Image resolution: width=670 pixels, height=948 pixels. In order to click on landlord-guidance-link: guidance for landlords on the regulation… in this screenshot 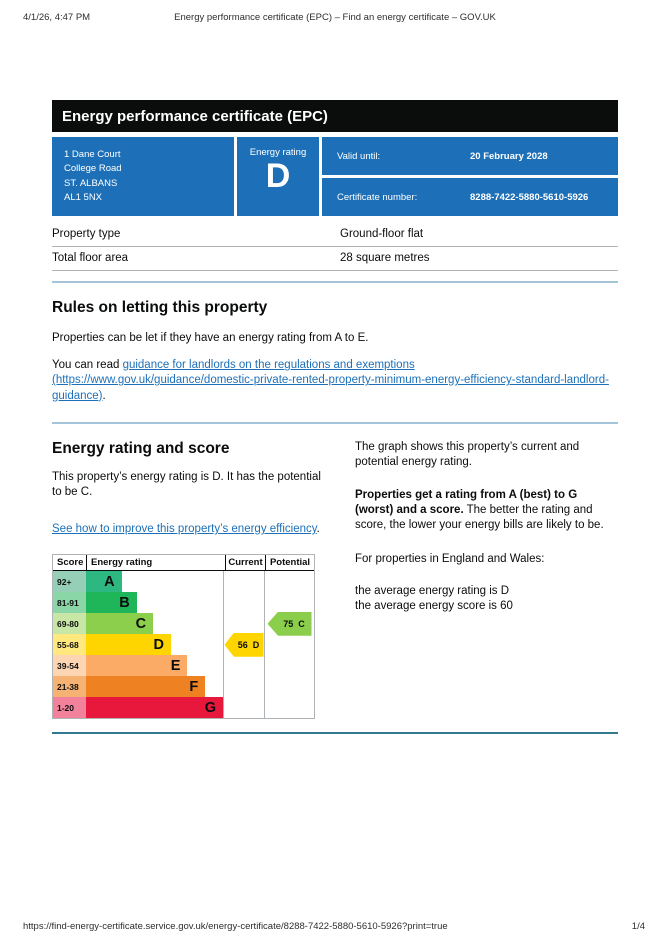, I will do `click(330, 380)`.